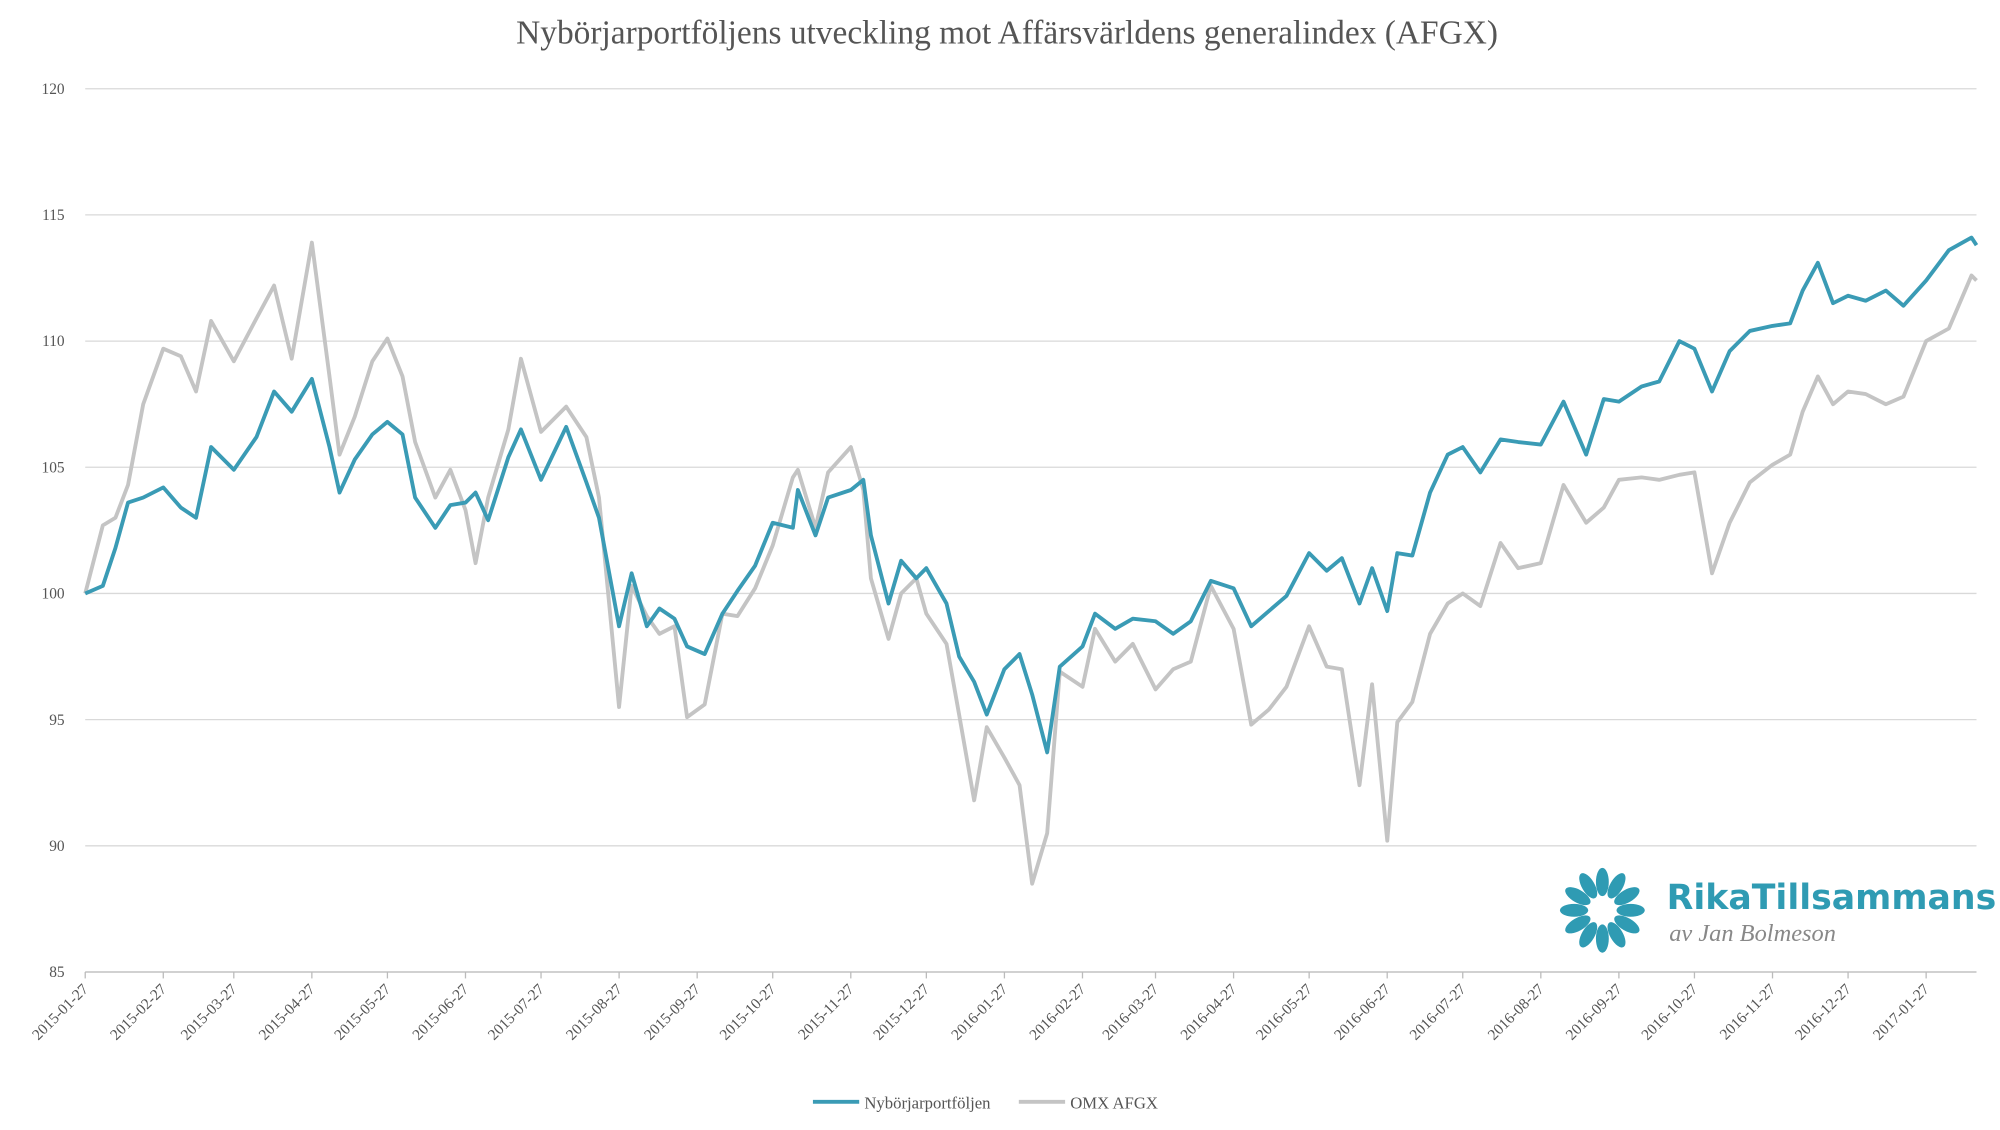  I want to click on y-tick-label: 90, so click(57, 846).